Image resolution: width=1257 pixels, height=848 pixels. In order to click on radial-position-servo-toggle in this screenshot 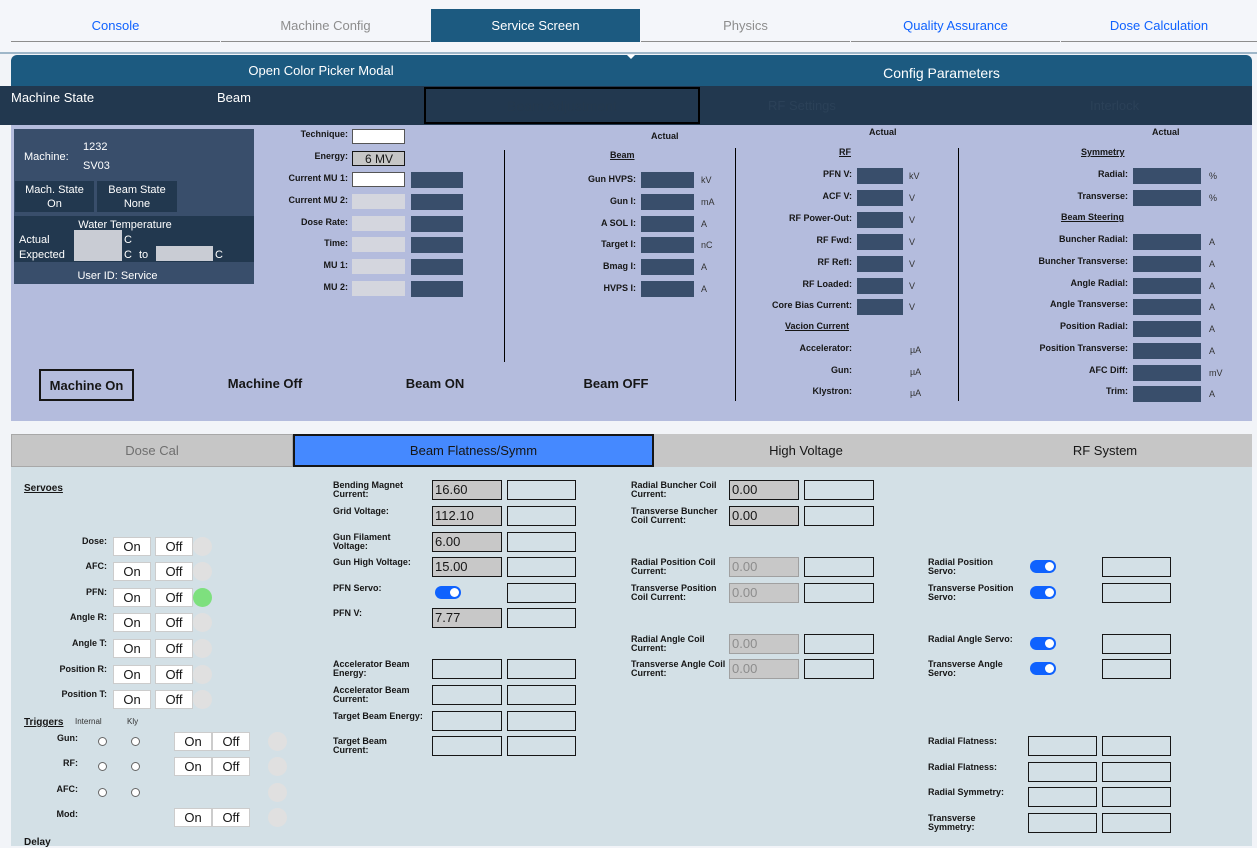, I will do `click(1043, 566)`.